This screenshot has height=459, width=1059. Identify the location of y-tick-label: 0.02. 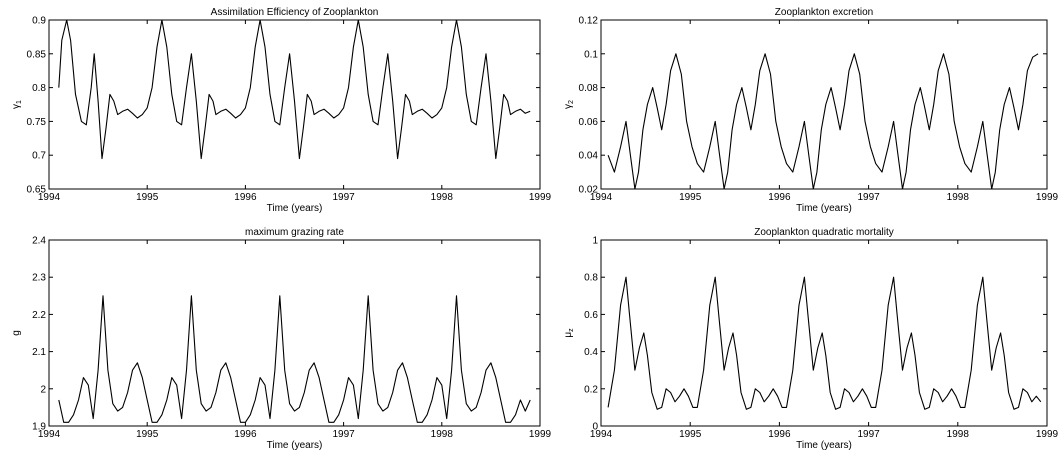
(589, 190).